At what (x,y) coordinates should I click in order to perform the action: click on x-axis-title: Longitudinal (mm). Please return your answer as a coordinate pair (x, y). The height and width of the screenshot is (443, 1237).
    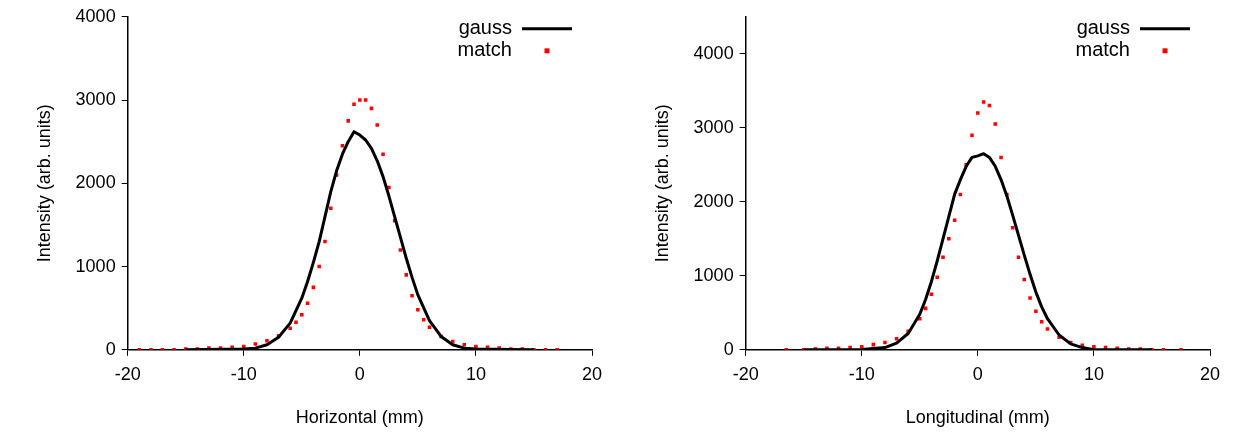
    Looking at the image, I should click on (977, 417).